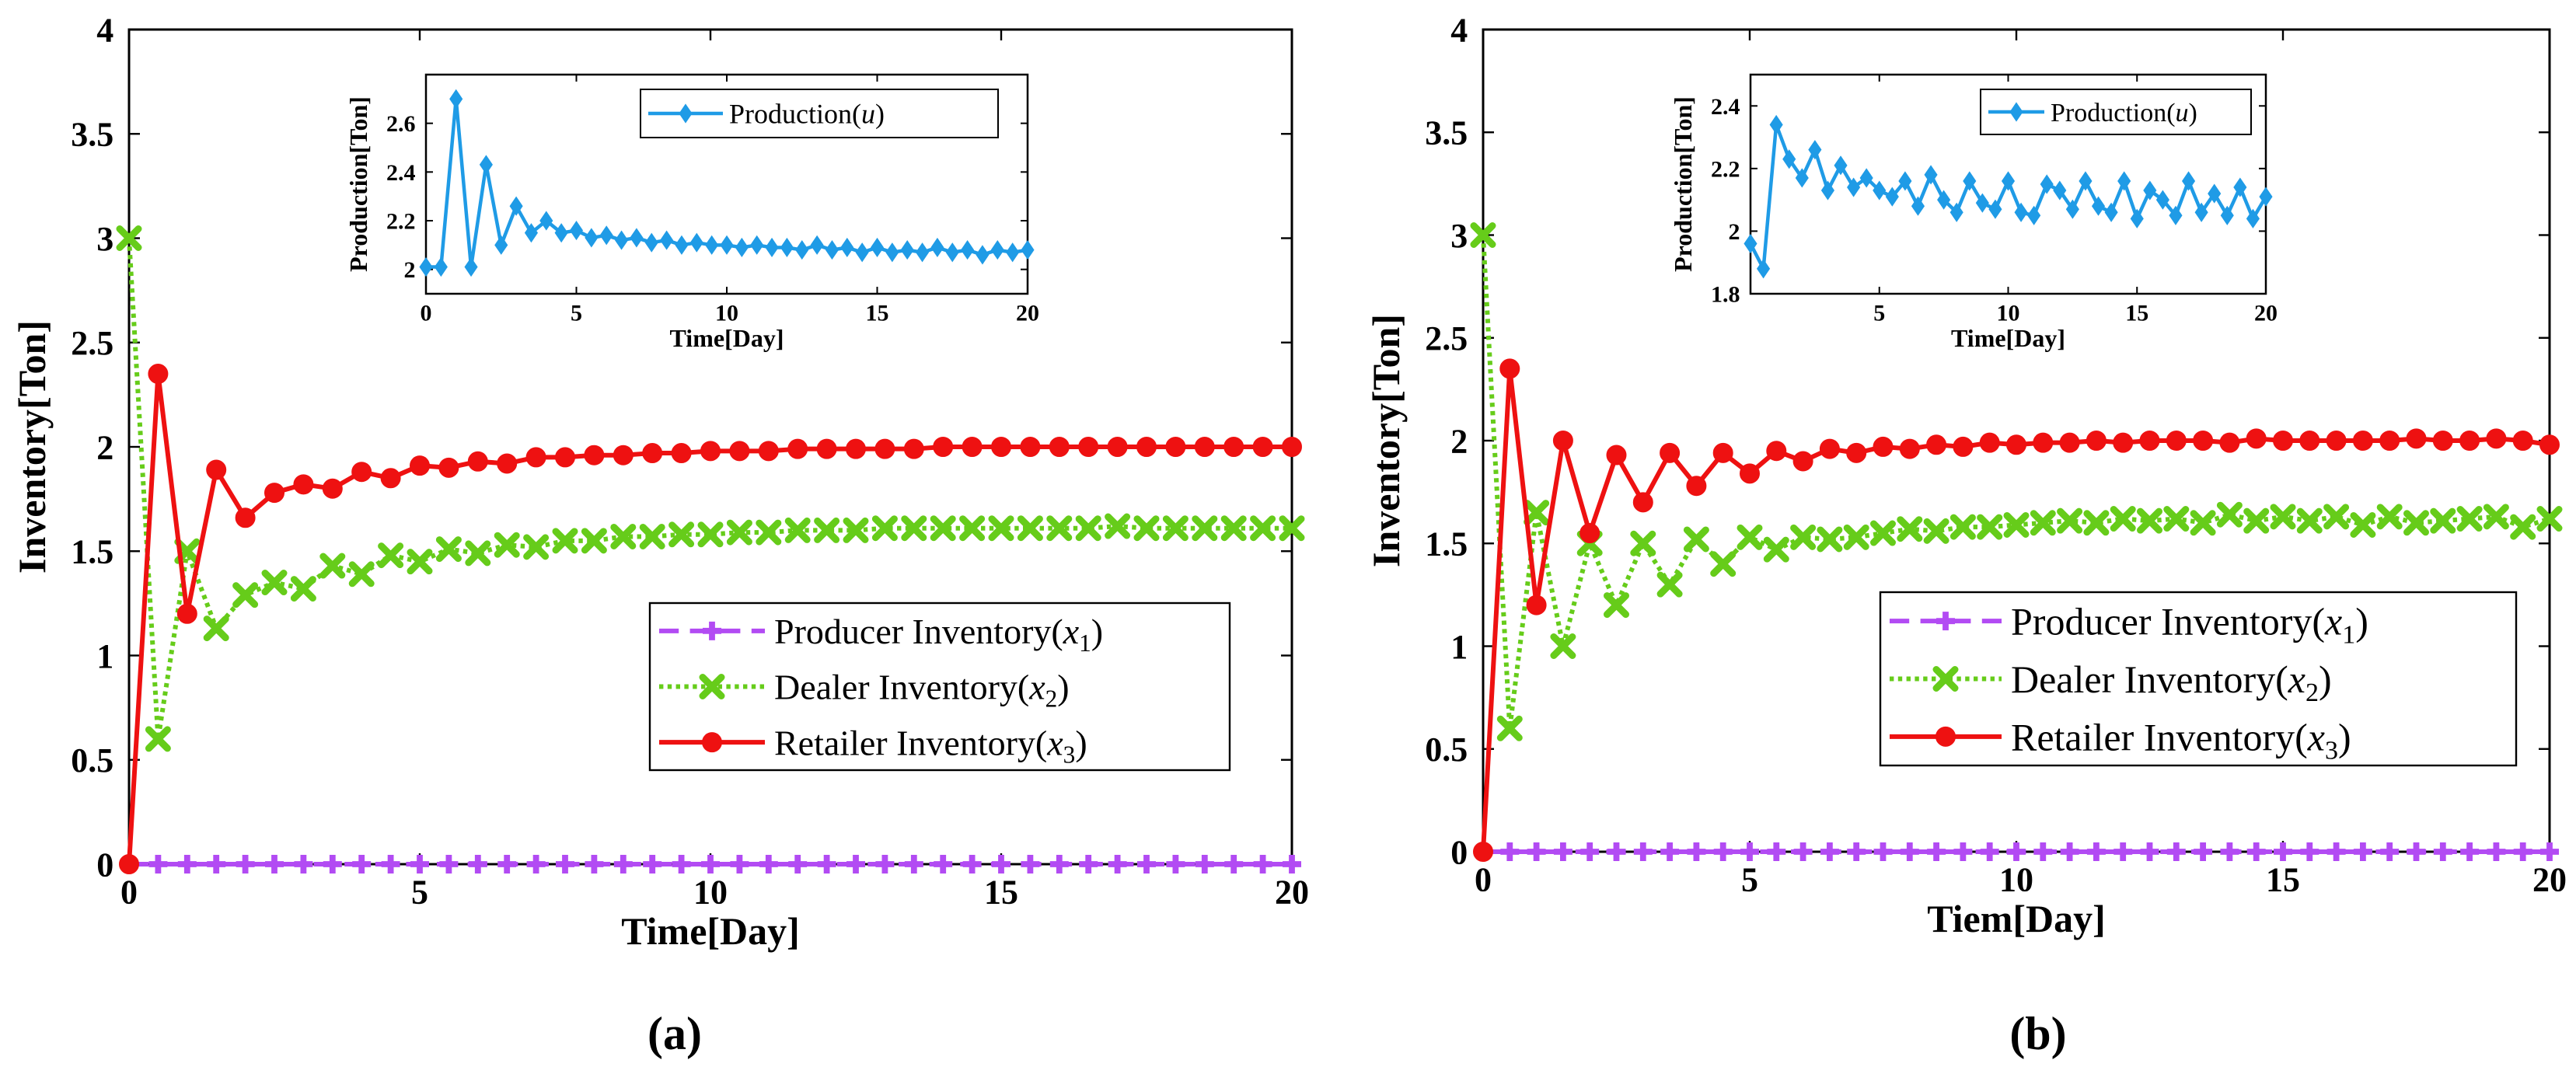 The image size is (2576, 1074). I want to click on panel-b-main-legend-entry-subscript: 3, so click(2331, 750).